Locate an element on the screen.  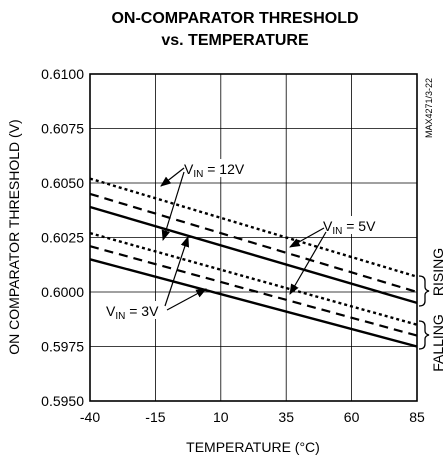
chart-title-line2: vs. TEMPERATURE is located at coordinates (235, 40).